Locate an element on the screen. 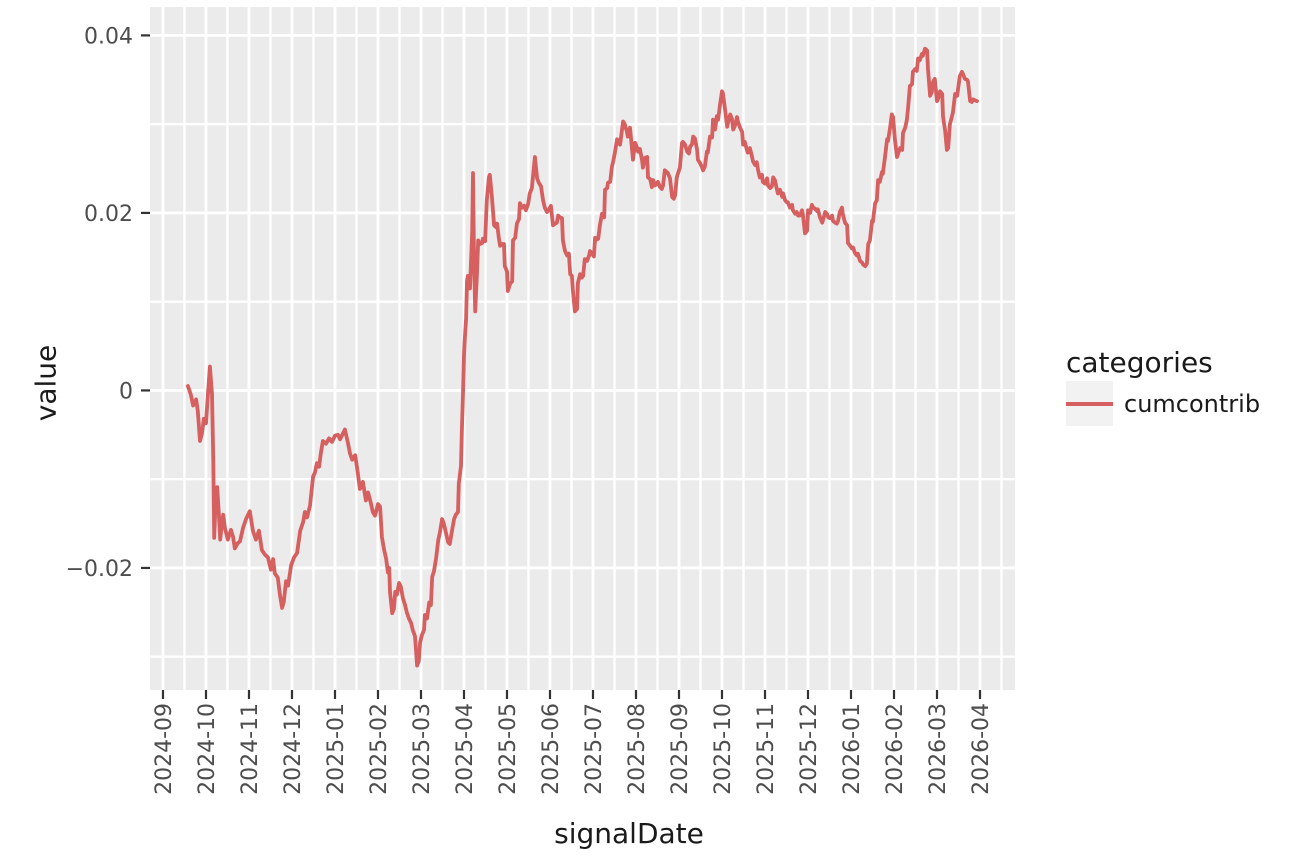 The height and width of the screenshot is (868, 1312). legend-item-cumcontrib: cumcontrib is located at coordinates (1163, 404).